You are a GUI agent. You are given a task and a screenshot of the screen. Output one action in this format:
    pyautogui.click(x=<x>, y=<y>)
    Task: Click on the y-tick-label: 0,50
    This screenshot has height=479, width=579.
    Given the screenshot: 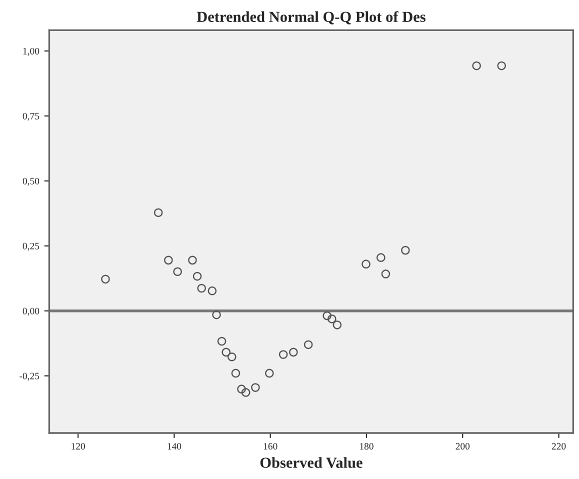 What is the action you would take?
    pyautogui.click(x=31, y=182)
    